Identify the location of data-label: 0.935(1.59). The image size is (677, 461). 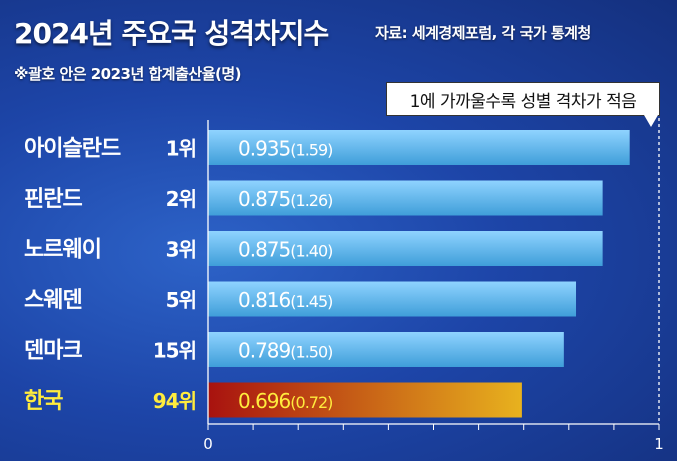
(285, 149).